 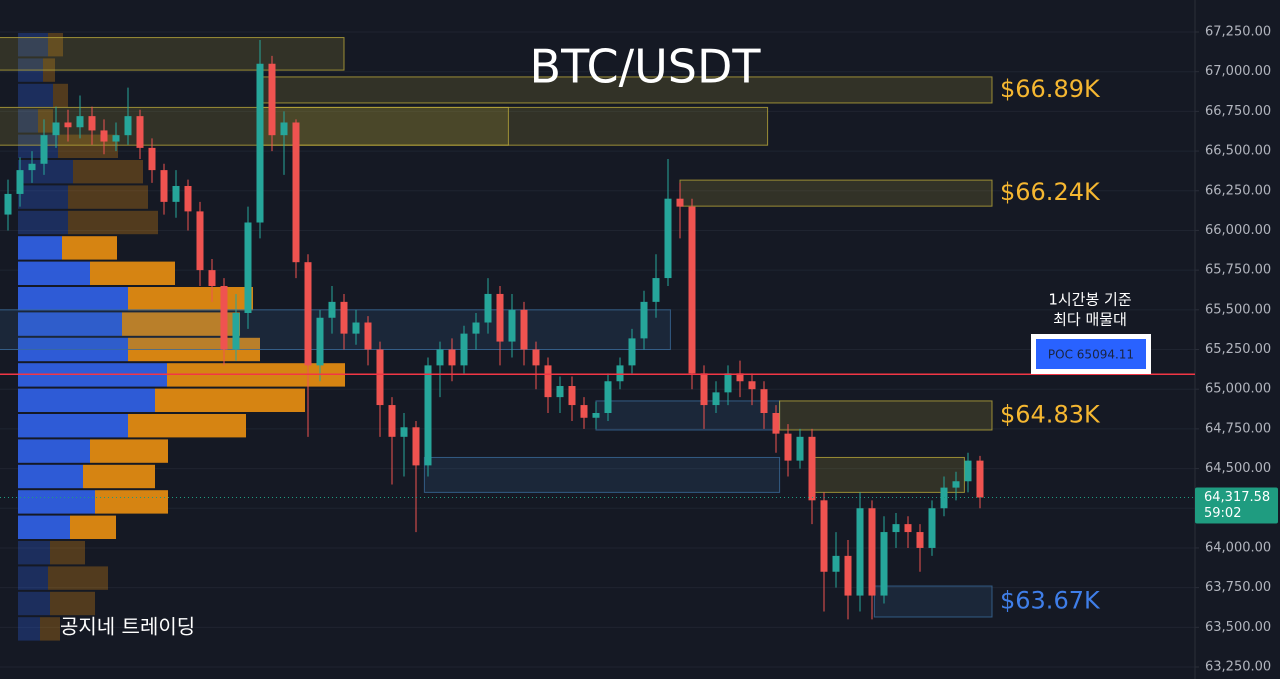 I want to click on chart-title: BTC/USDT, so click(x=646, y=67).